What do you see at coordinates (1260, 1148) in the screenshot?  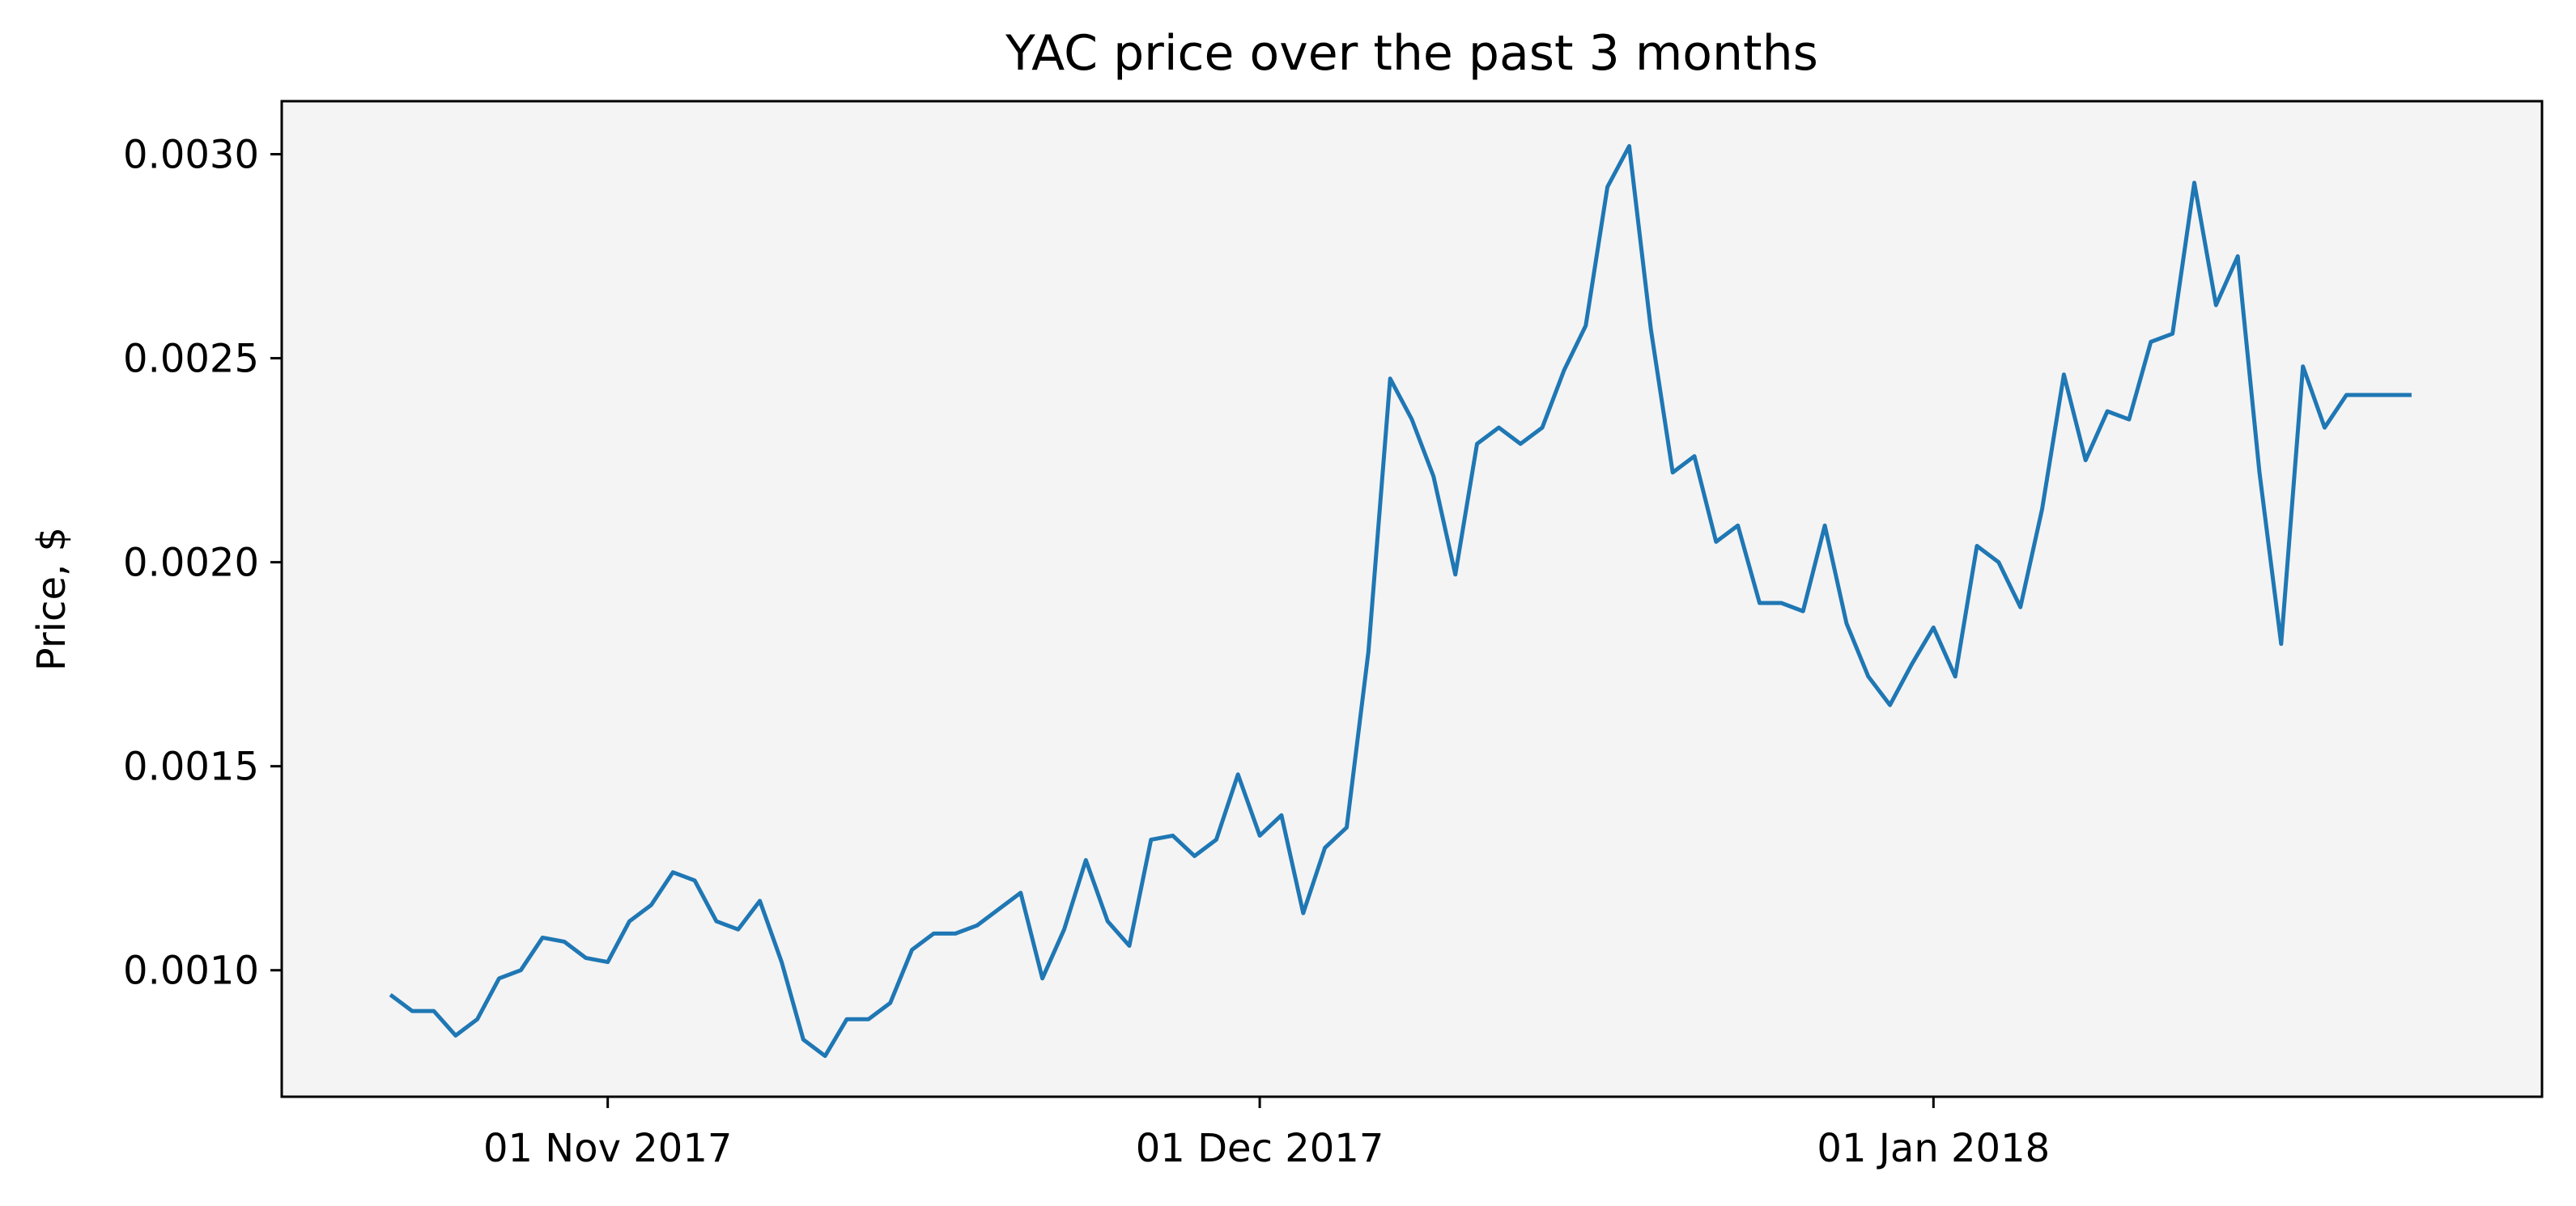 I see `x-tick-label: 01 Dec 2017` at bounding box center [1260, 1148].